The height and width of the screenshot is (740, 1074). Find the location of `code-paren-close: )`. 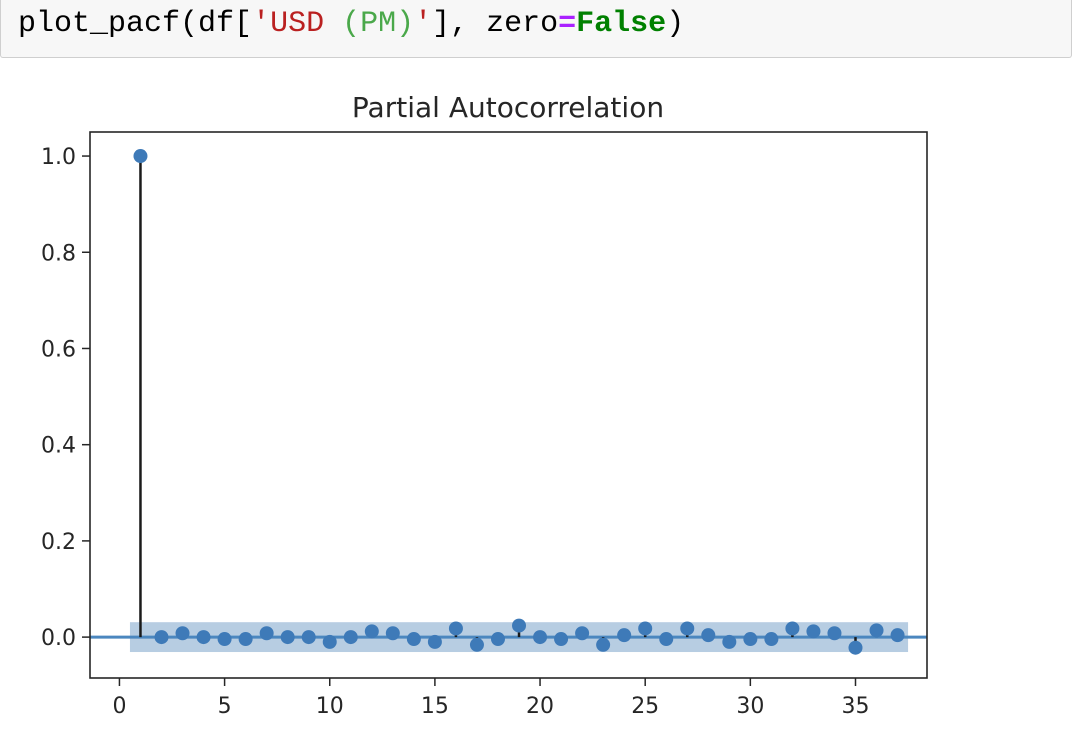

code-paren-close: ) is located at coordinates (675, 24).